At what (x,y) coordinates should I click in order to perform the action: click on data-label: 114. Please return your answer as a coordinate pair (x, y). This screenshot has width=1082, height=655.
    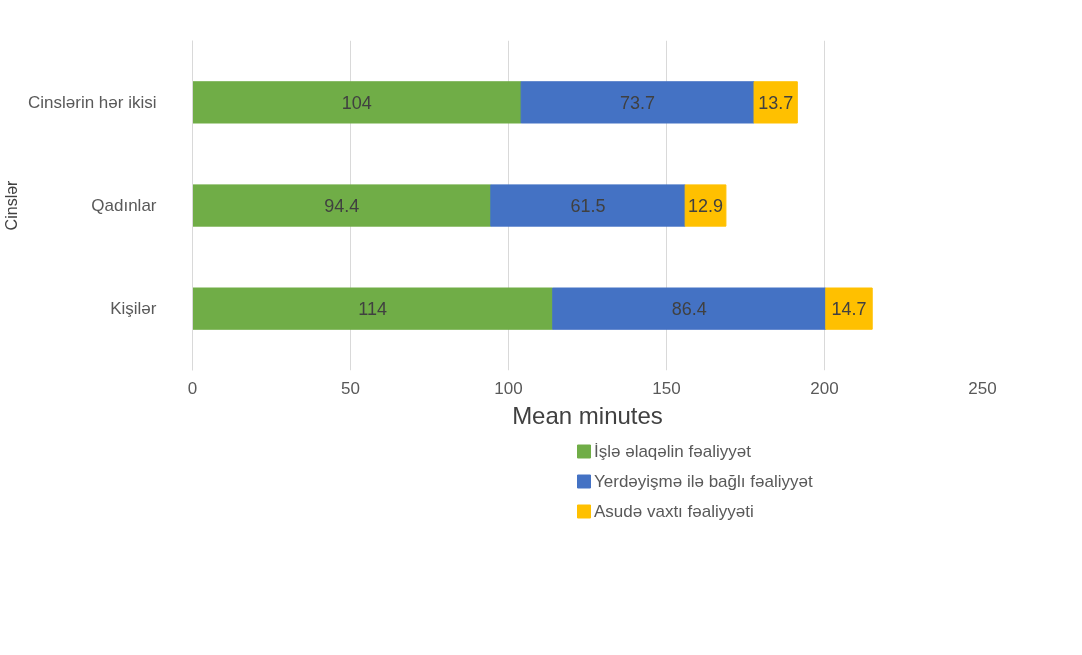
    Looking at the image, I should click on (372, 309).